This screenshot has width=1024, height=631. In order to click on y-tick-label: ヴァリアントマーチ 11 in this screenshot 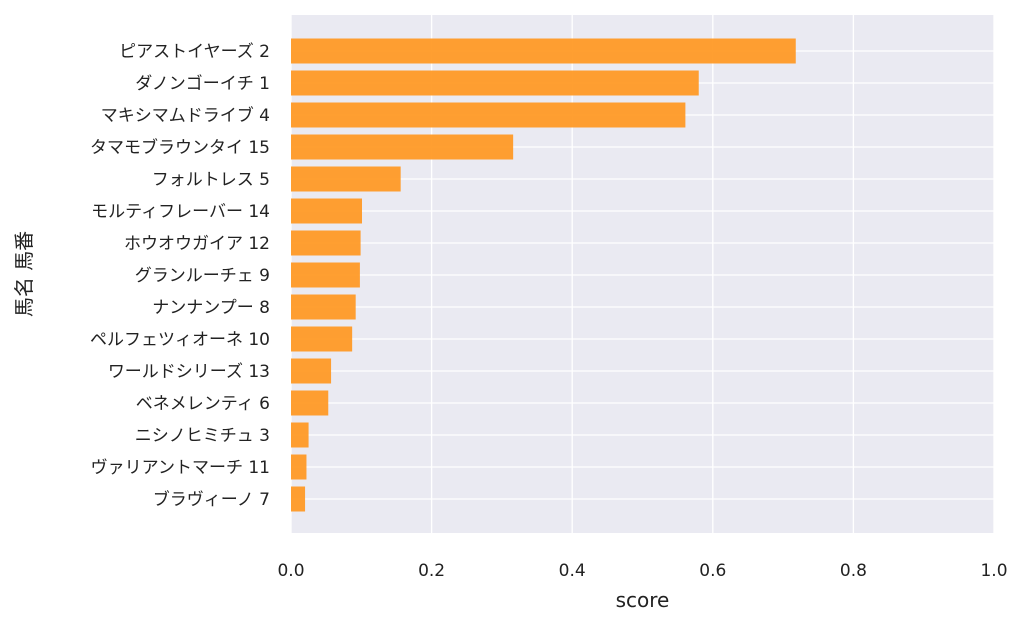, I will do `click(180, 468)`.